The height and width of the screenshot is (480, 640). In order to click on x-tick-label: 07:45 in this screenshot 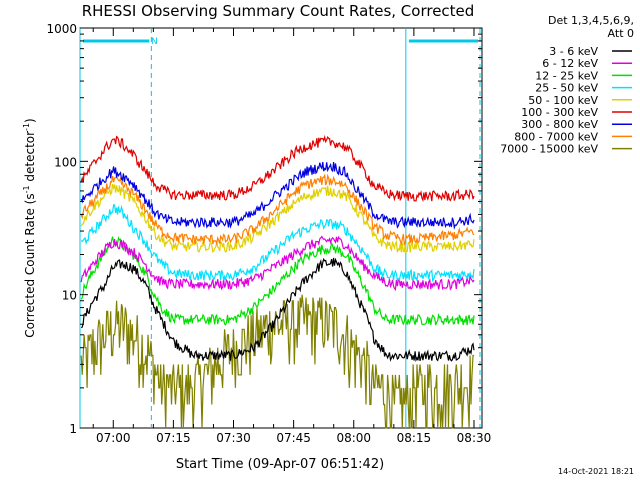, I will do `click(293, 438)`.